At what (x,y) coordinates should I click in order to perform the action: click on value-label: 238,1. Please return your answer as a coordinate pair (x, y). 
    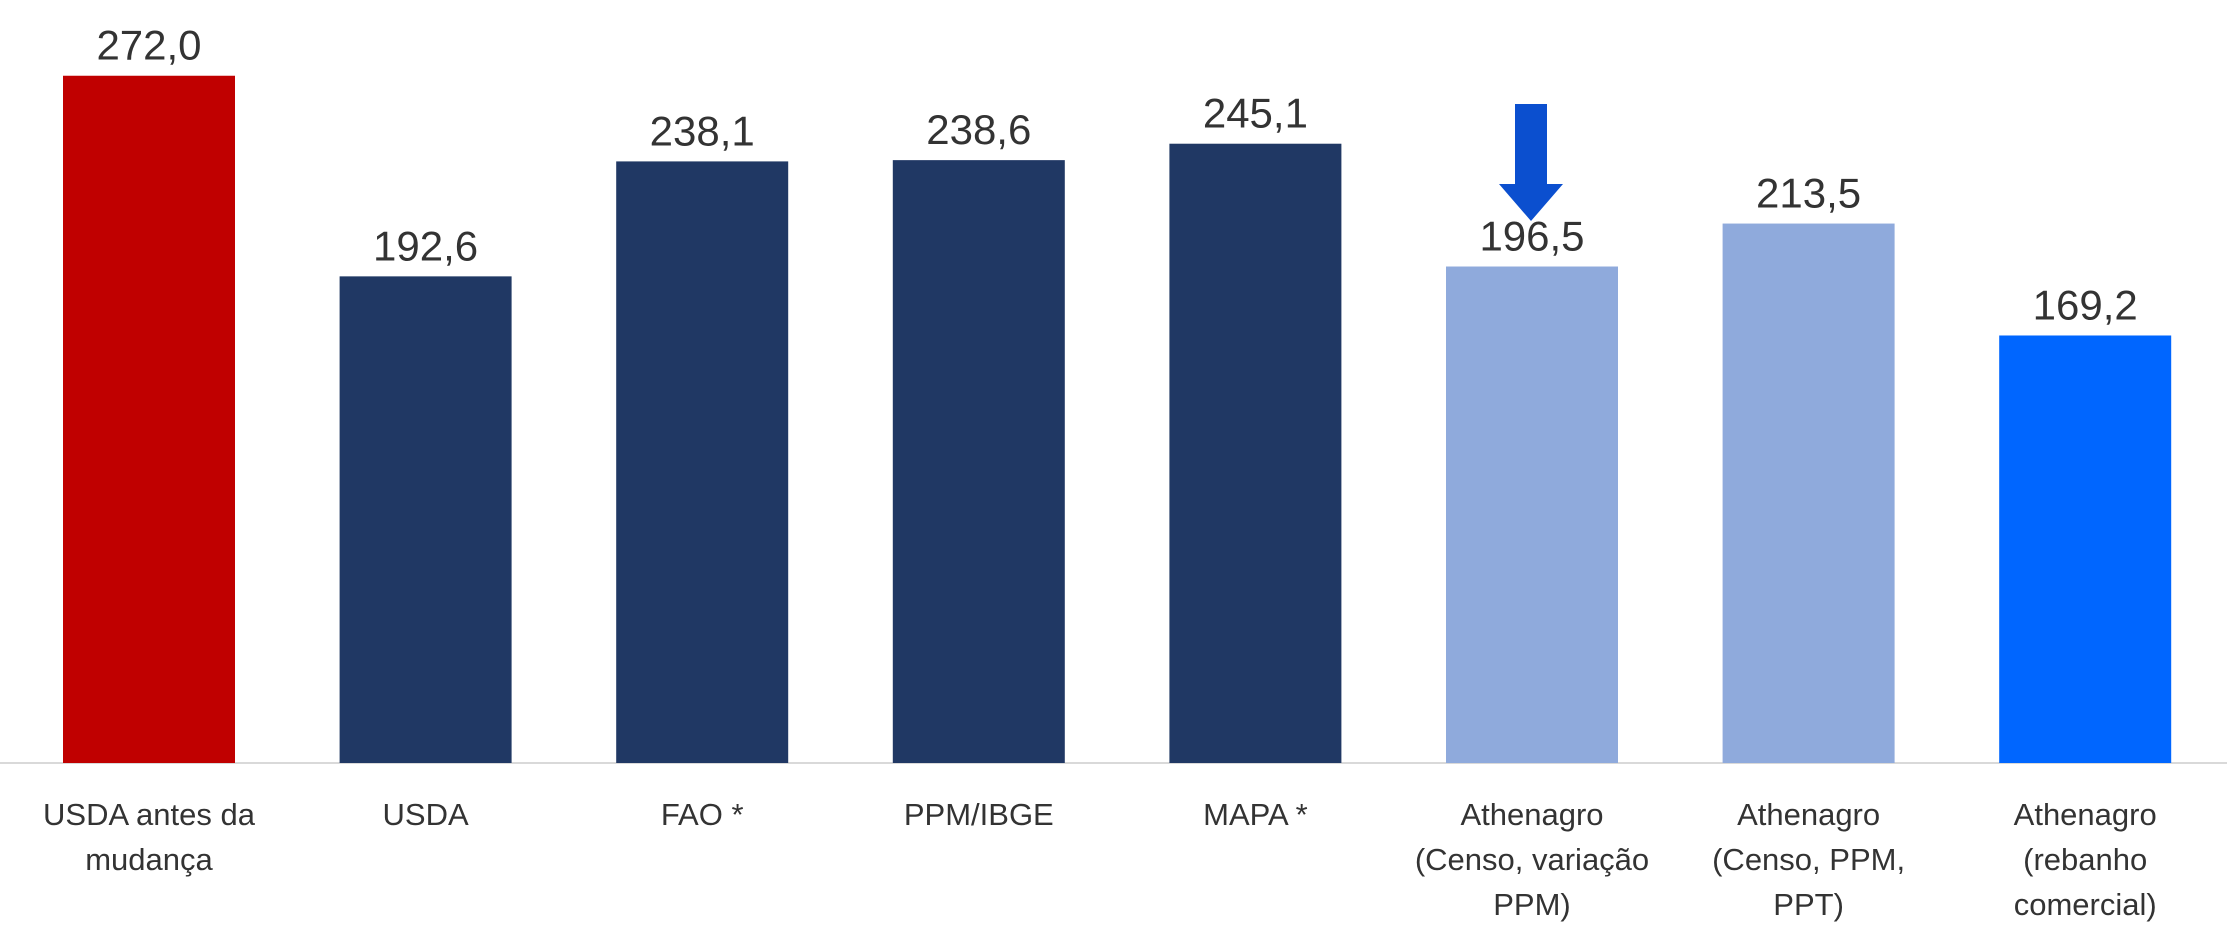
    Looking at the image, I should click on (702, 130).